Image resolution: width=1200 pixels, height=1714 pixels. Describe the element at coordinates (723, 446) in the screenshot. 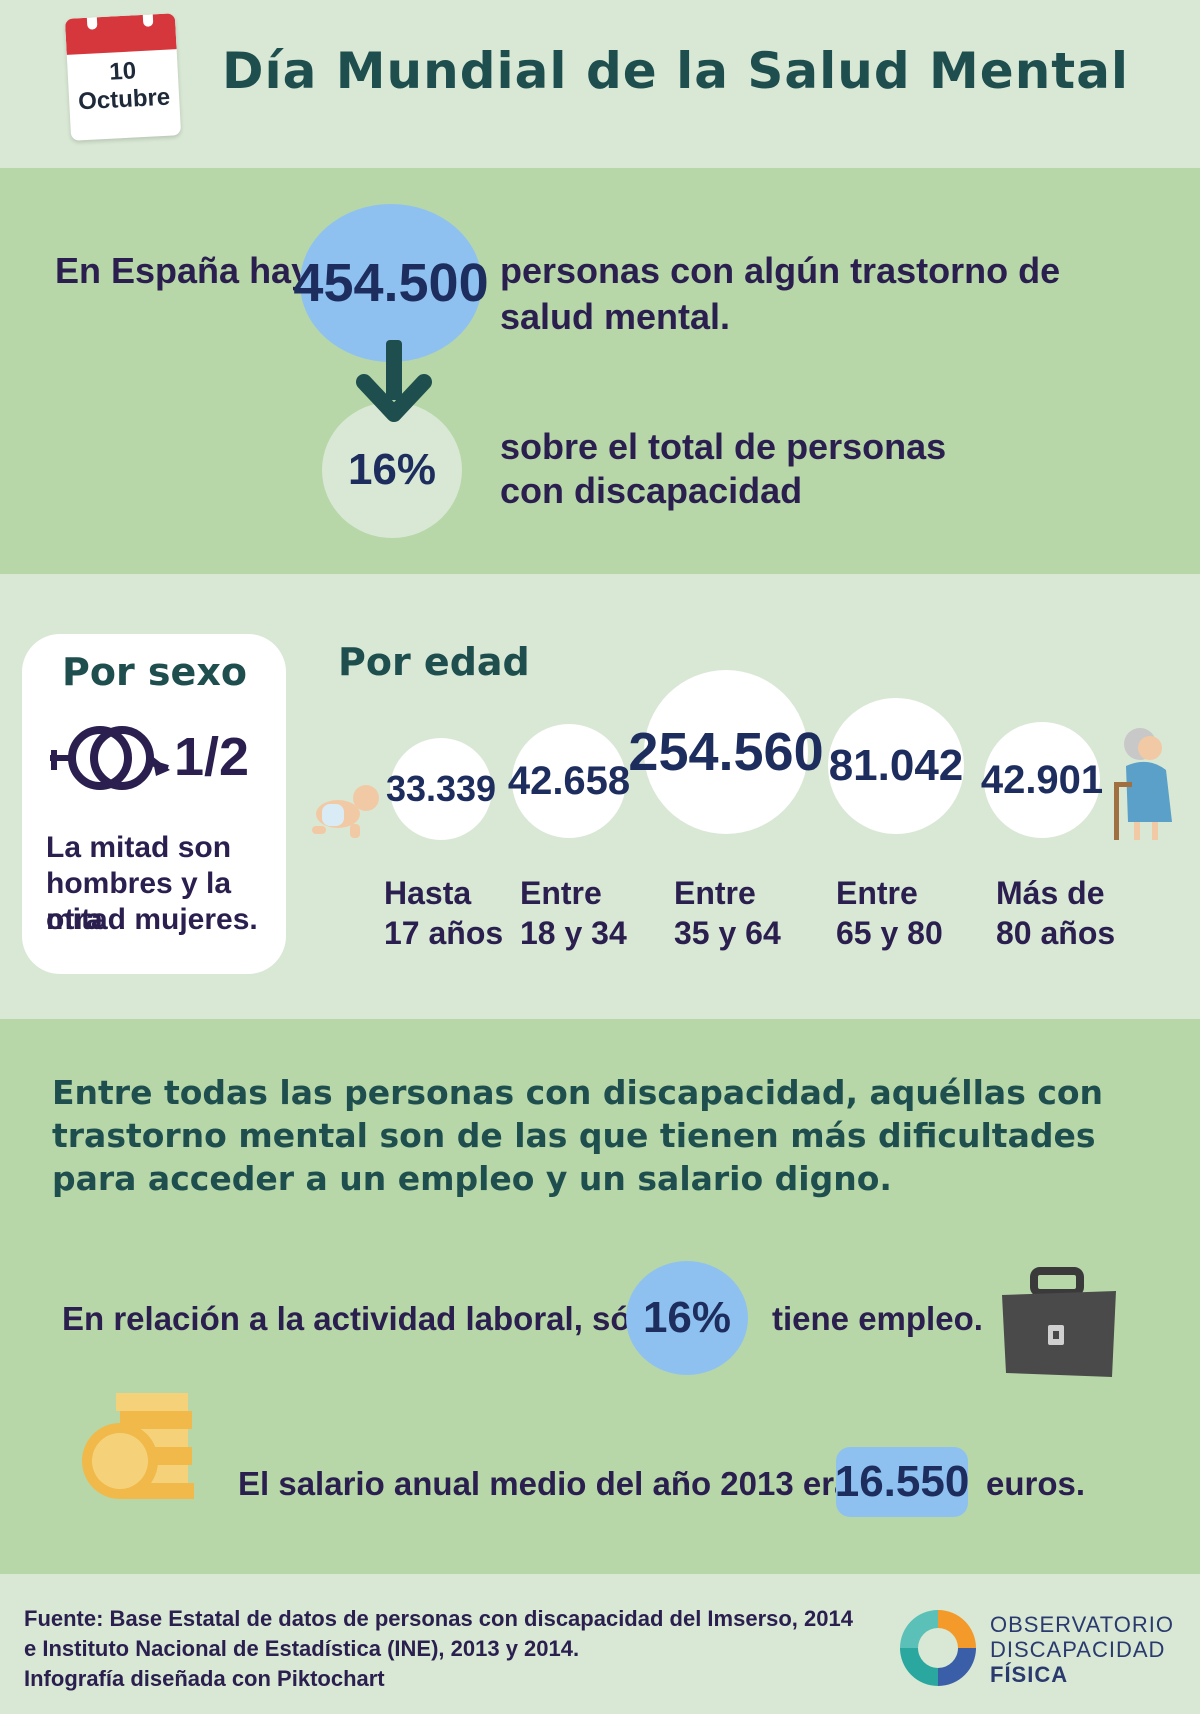

I see `percent-description-line1: sobre el total de personas` at that location.